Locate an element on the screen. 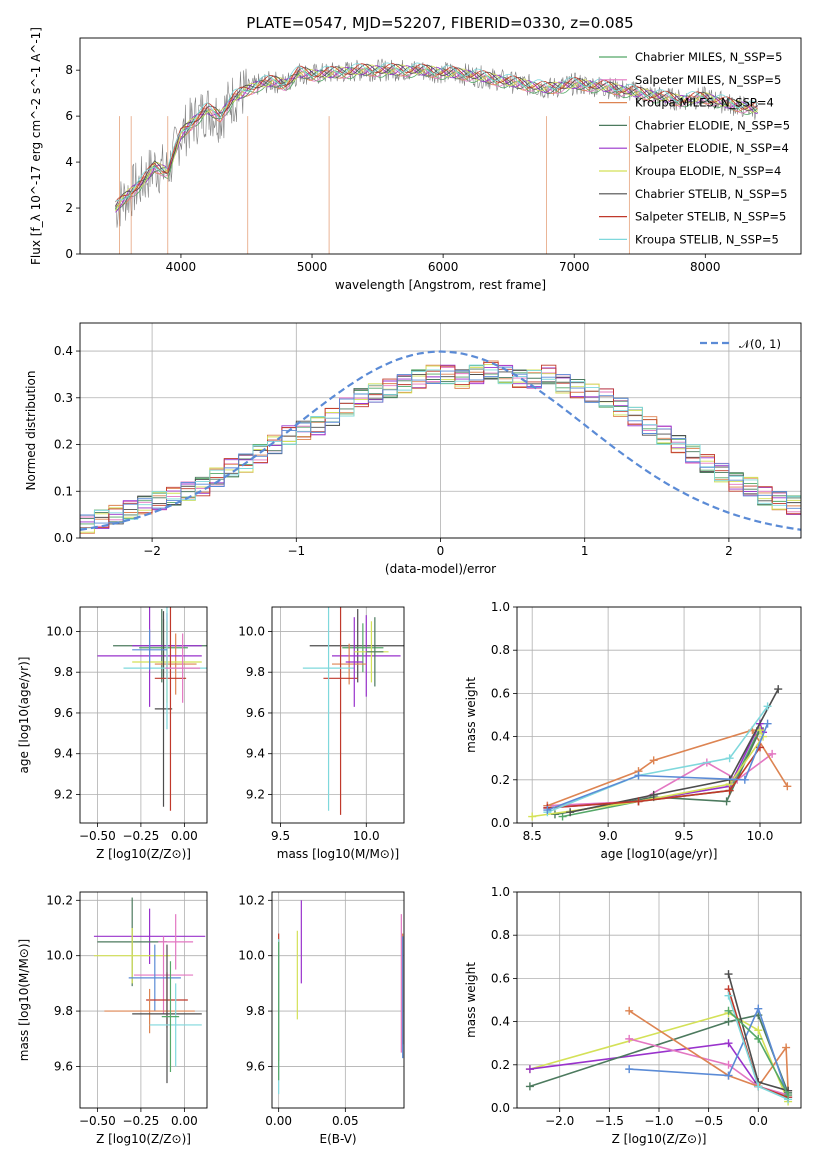 This screenshot has width=819, height=1170. legend-entry: Salpeter STELIB, N_SSP=5 is located at coordinates (710, 217).